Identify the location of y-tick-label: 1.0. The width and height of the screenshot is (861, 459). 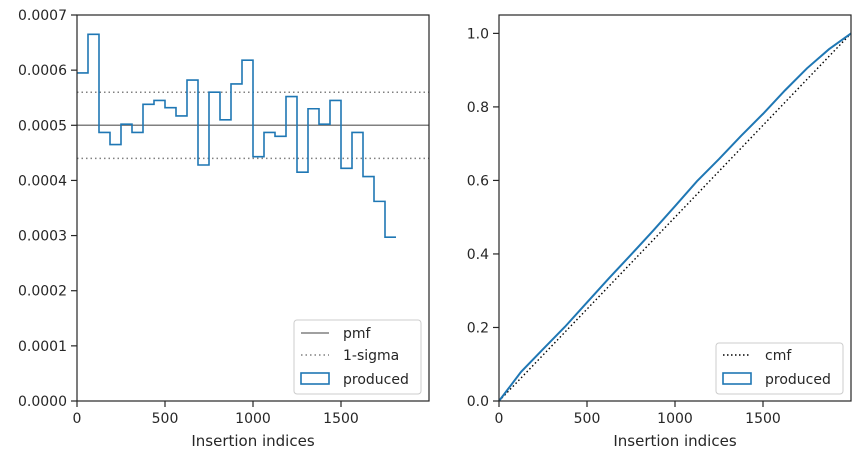
(478, 34).